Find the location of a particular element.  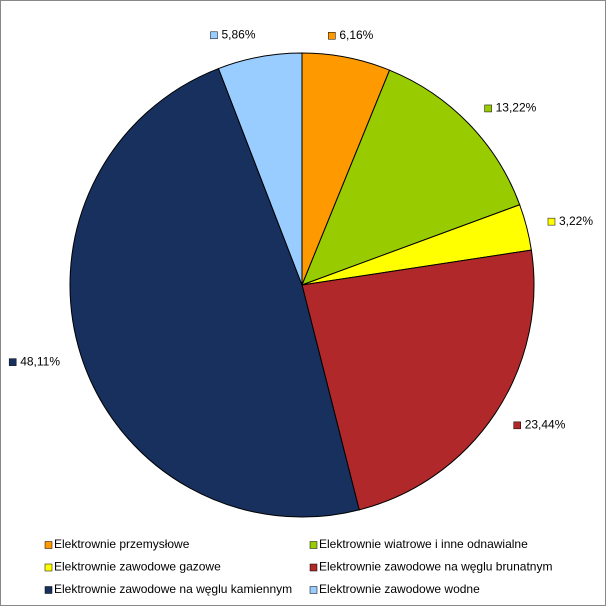

data-label: 3,22% is located at coordinates (576, 221).